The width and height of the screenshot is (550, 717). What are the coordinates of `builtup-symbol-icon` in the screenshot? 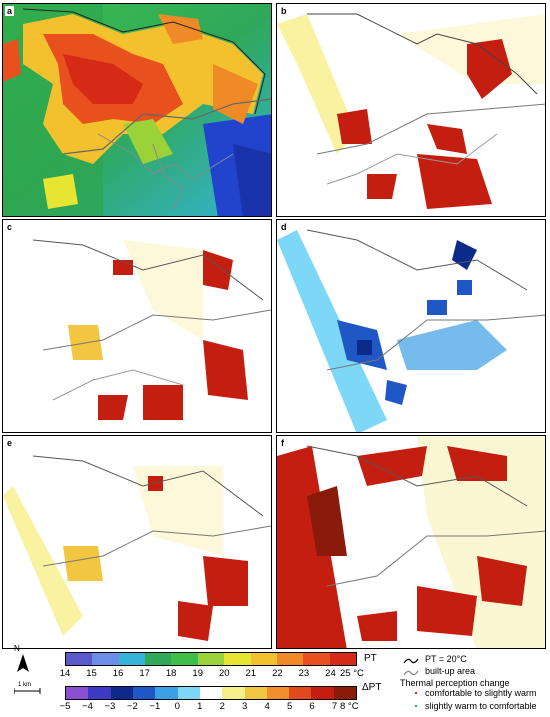 It's located at (411, 673).